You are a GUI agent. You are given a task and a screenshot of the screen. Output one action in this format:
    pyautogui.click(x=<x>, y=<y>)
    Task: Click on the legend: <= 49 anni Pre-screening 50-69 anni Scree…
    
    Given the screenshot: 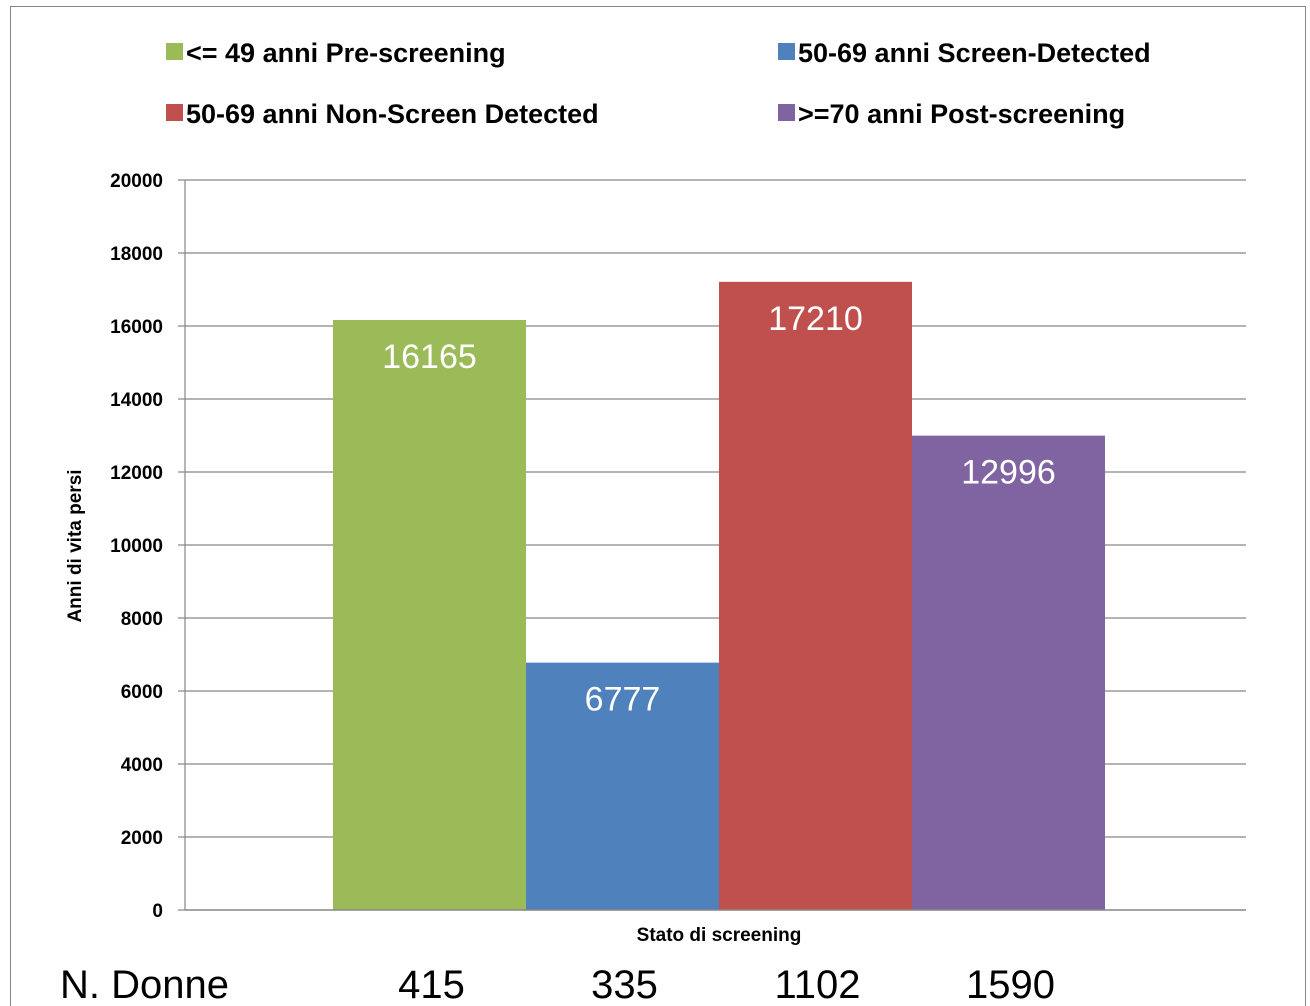 What is the action you would take?
    pyautogui.click(x=658, y=83)
    